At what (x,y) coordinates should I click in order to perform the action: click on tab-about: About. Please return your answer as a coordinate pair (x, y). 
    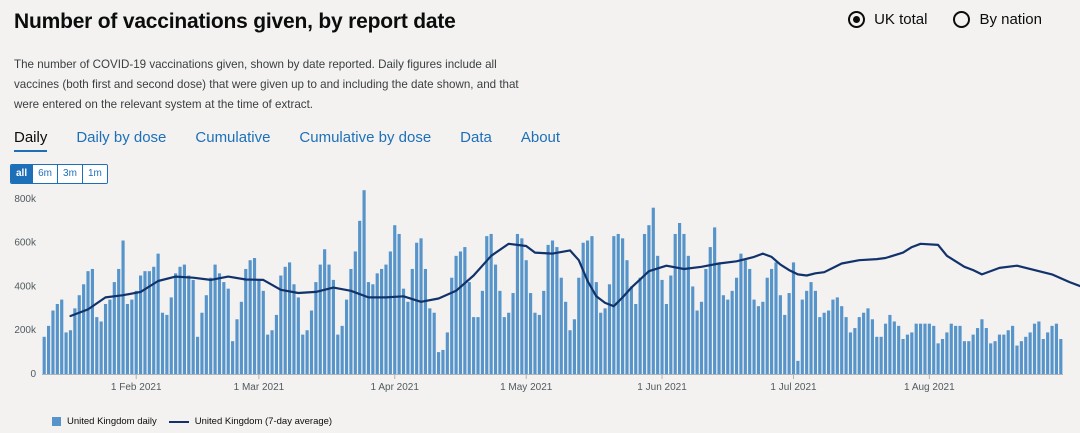
    Looking at the image, I should click on (540, 137).